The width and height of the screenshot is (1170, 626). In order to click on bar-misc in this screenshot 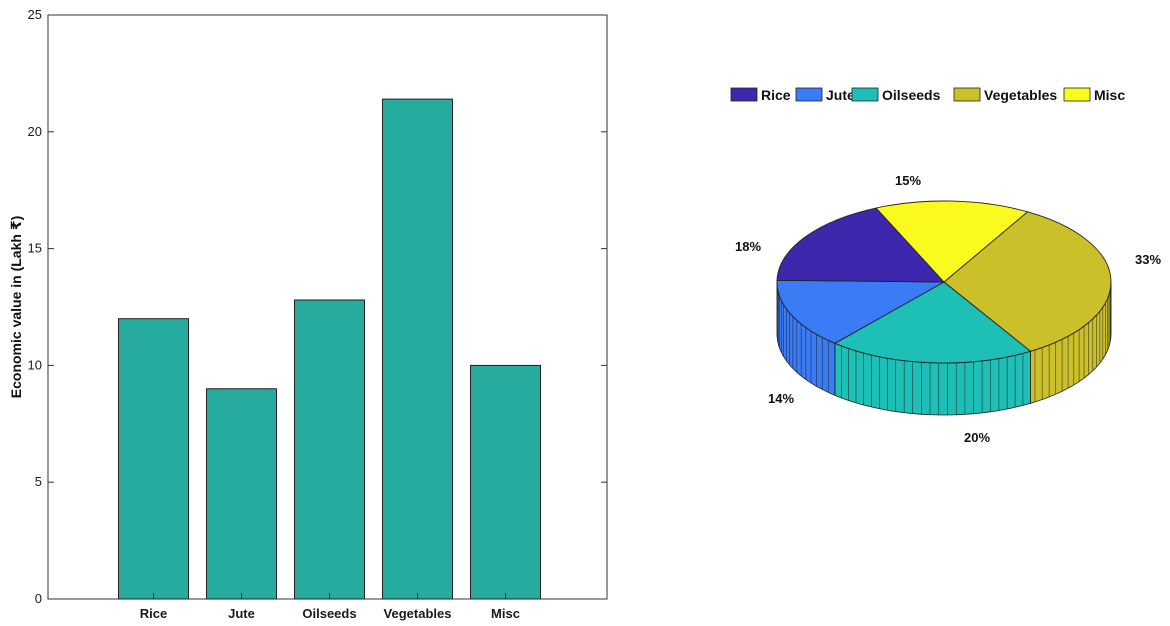, I will do `click(505, 482)`.